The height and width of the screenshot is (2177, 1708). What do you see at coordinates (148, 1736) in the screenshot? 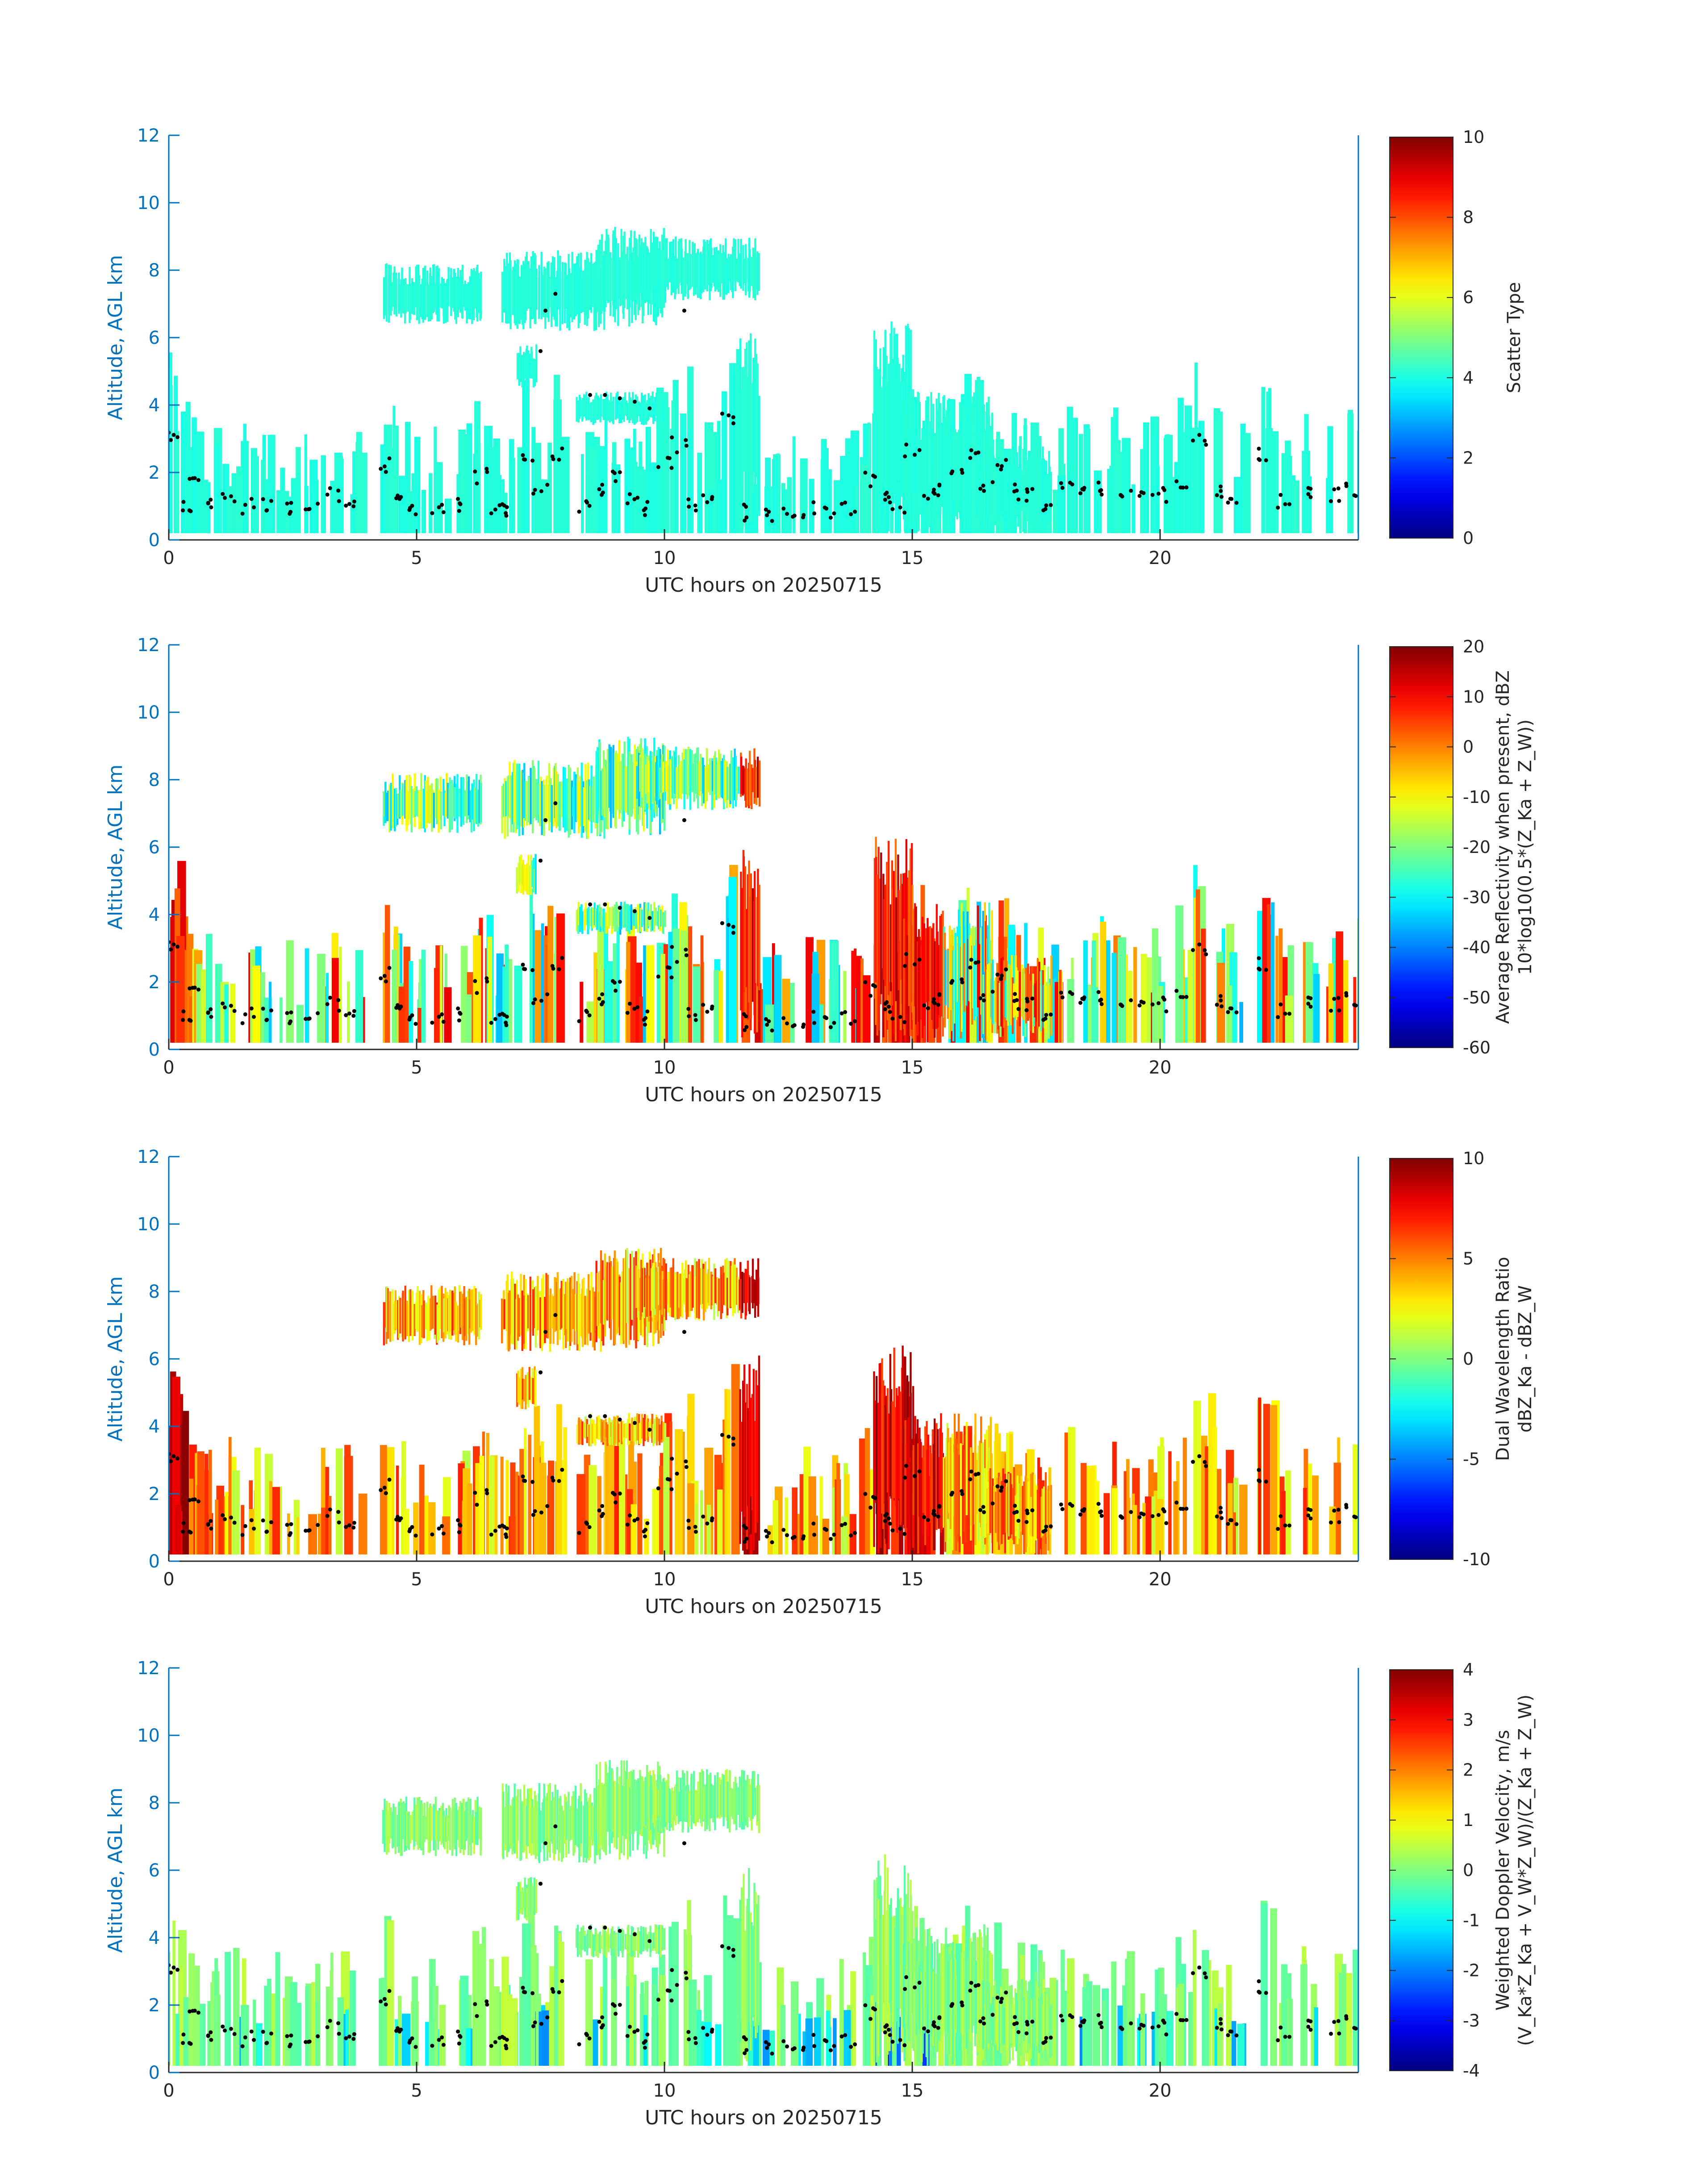
I see `y-tick-label: 10` at bounding box center [148, 1736].